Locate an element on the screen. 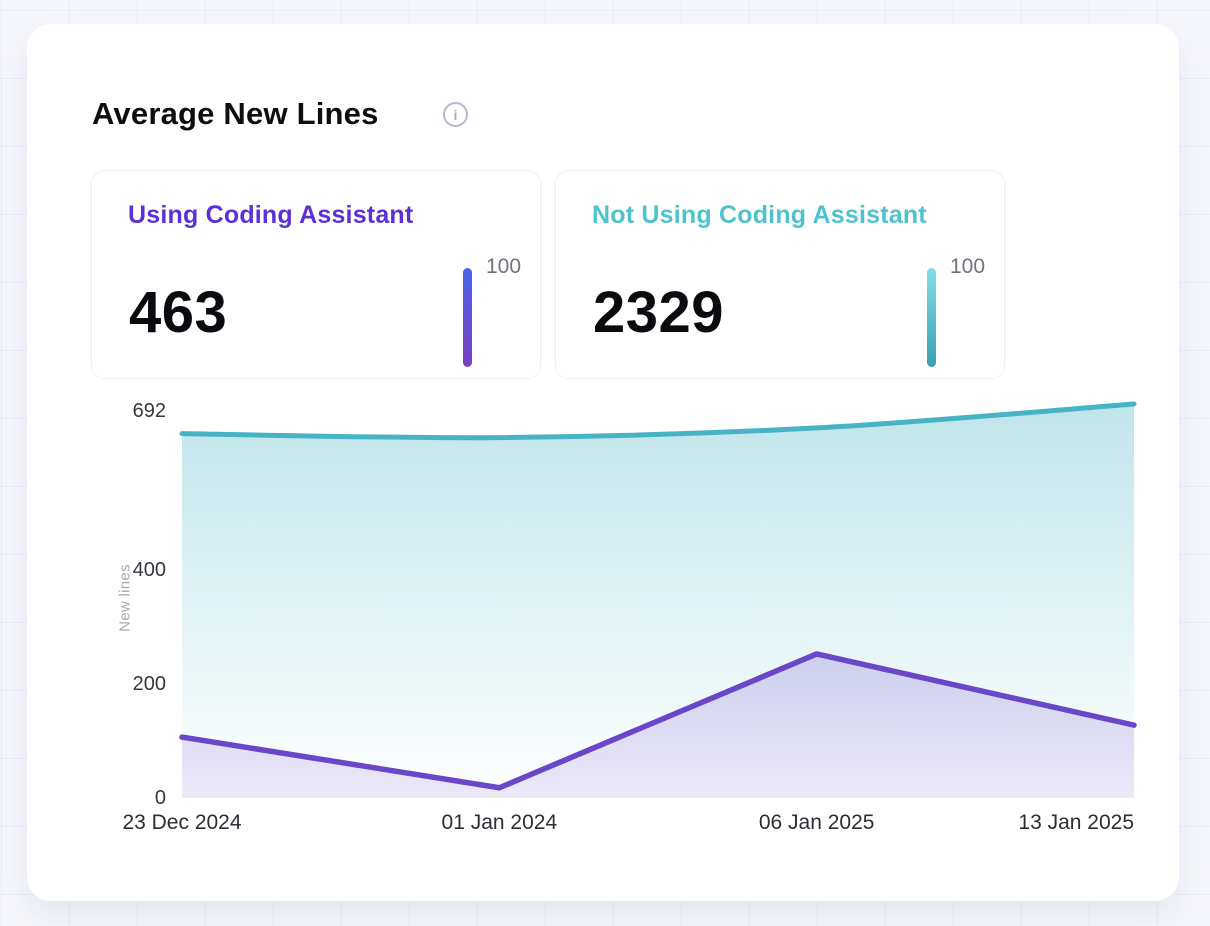  stat-value: 463 is located at coordinates (178, 312).